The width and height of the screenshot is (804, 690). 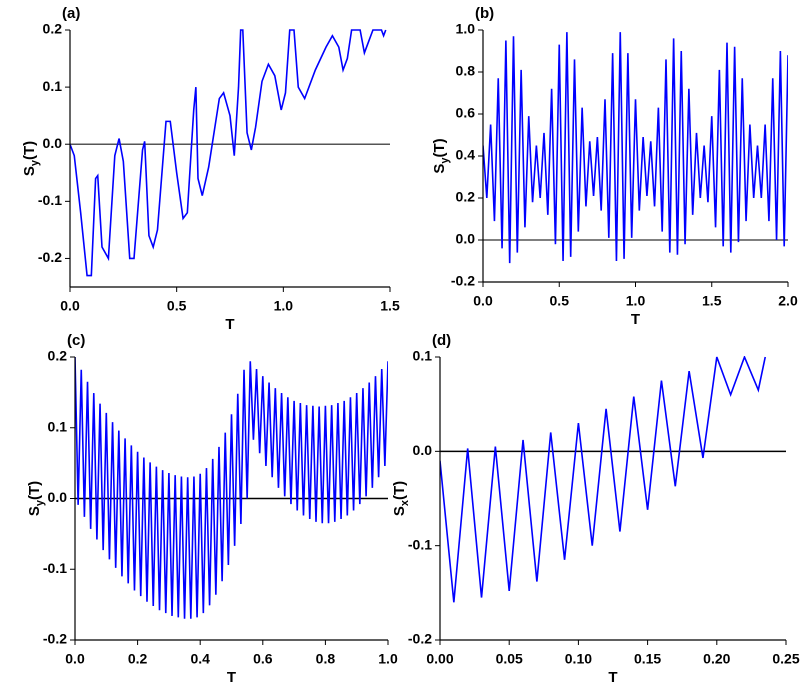 What do you see at coordinates (466, 71) in the screenshot?
I see `y-tick-label: 0.8` at bounding box center [466, 71].